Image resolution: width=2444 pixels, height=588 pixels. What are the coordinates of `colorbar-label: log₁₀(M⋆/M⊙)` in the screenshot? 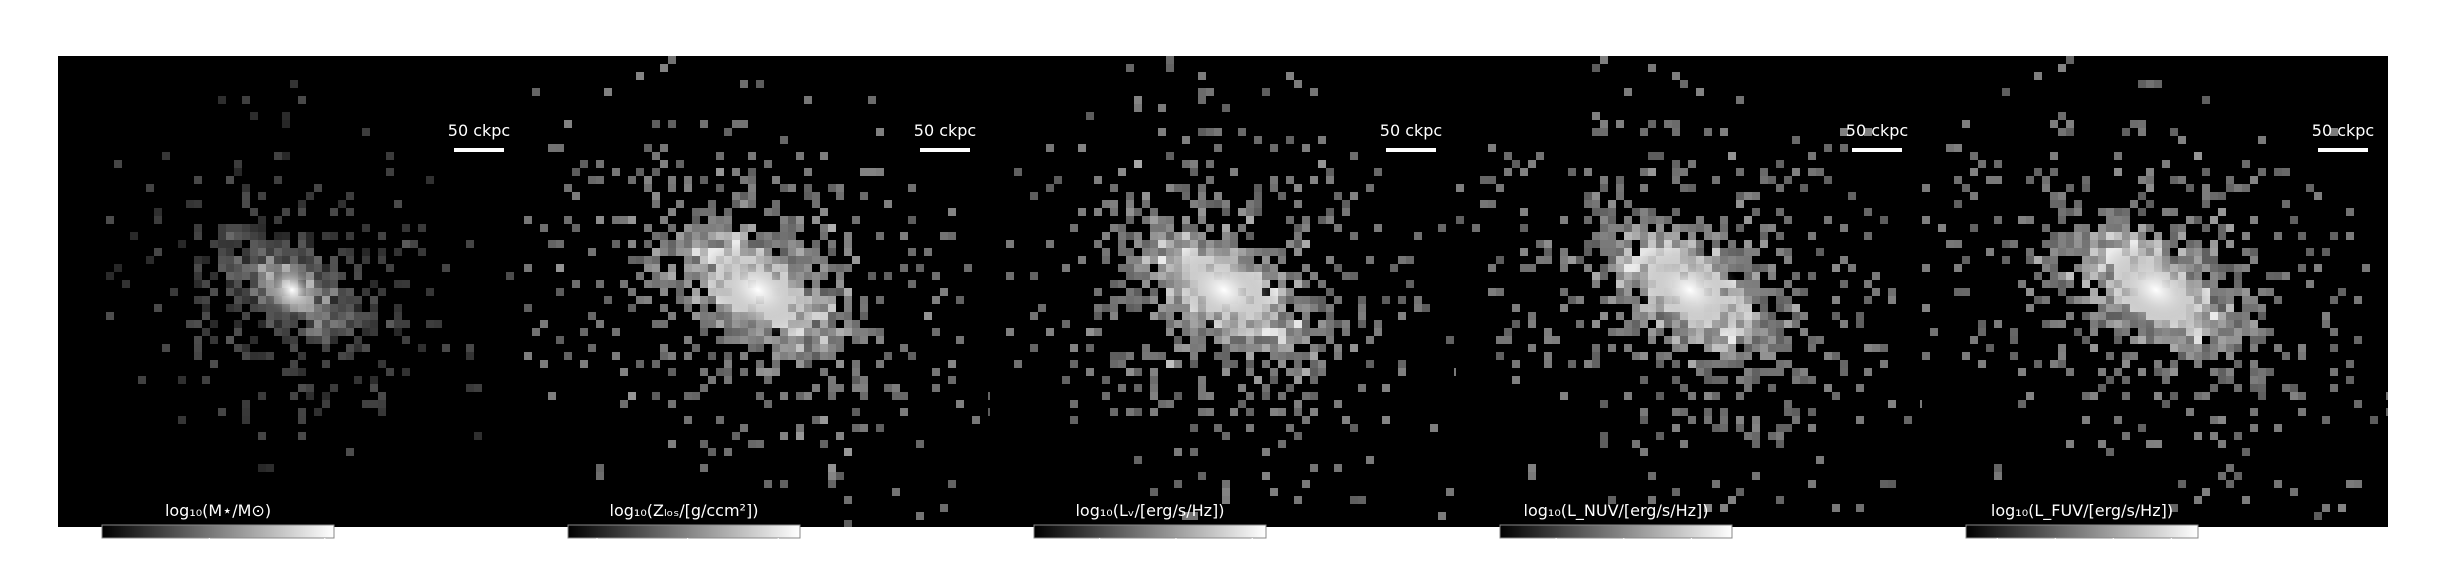 It's located at (218, 510).